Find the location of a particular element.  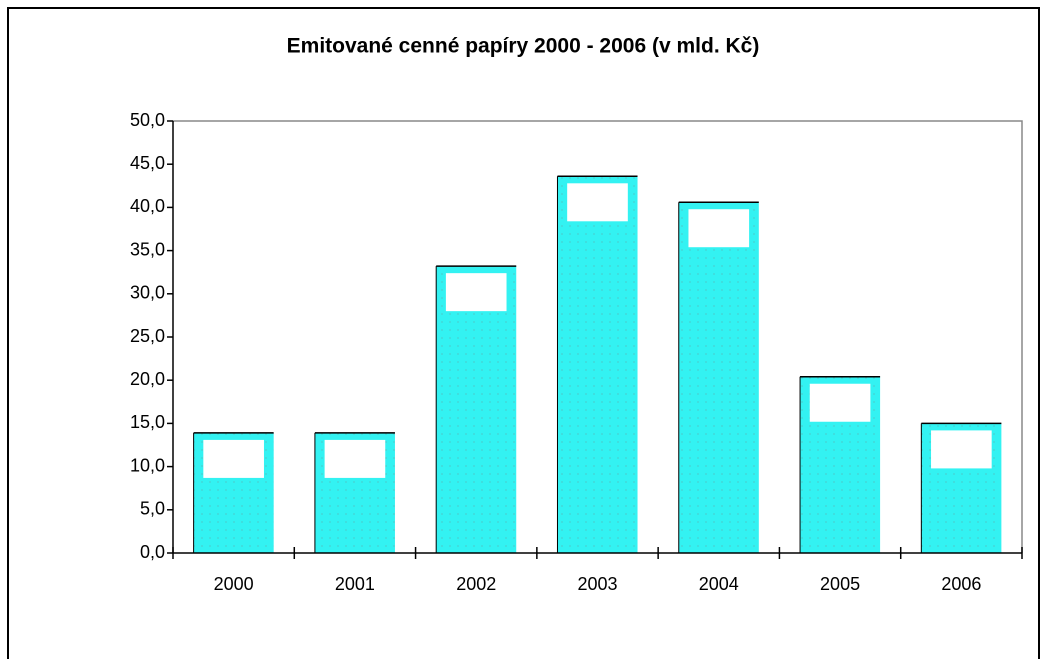

y-tick-label: 40,0 is located at coordinates (147, 206).